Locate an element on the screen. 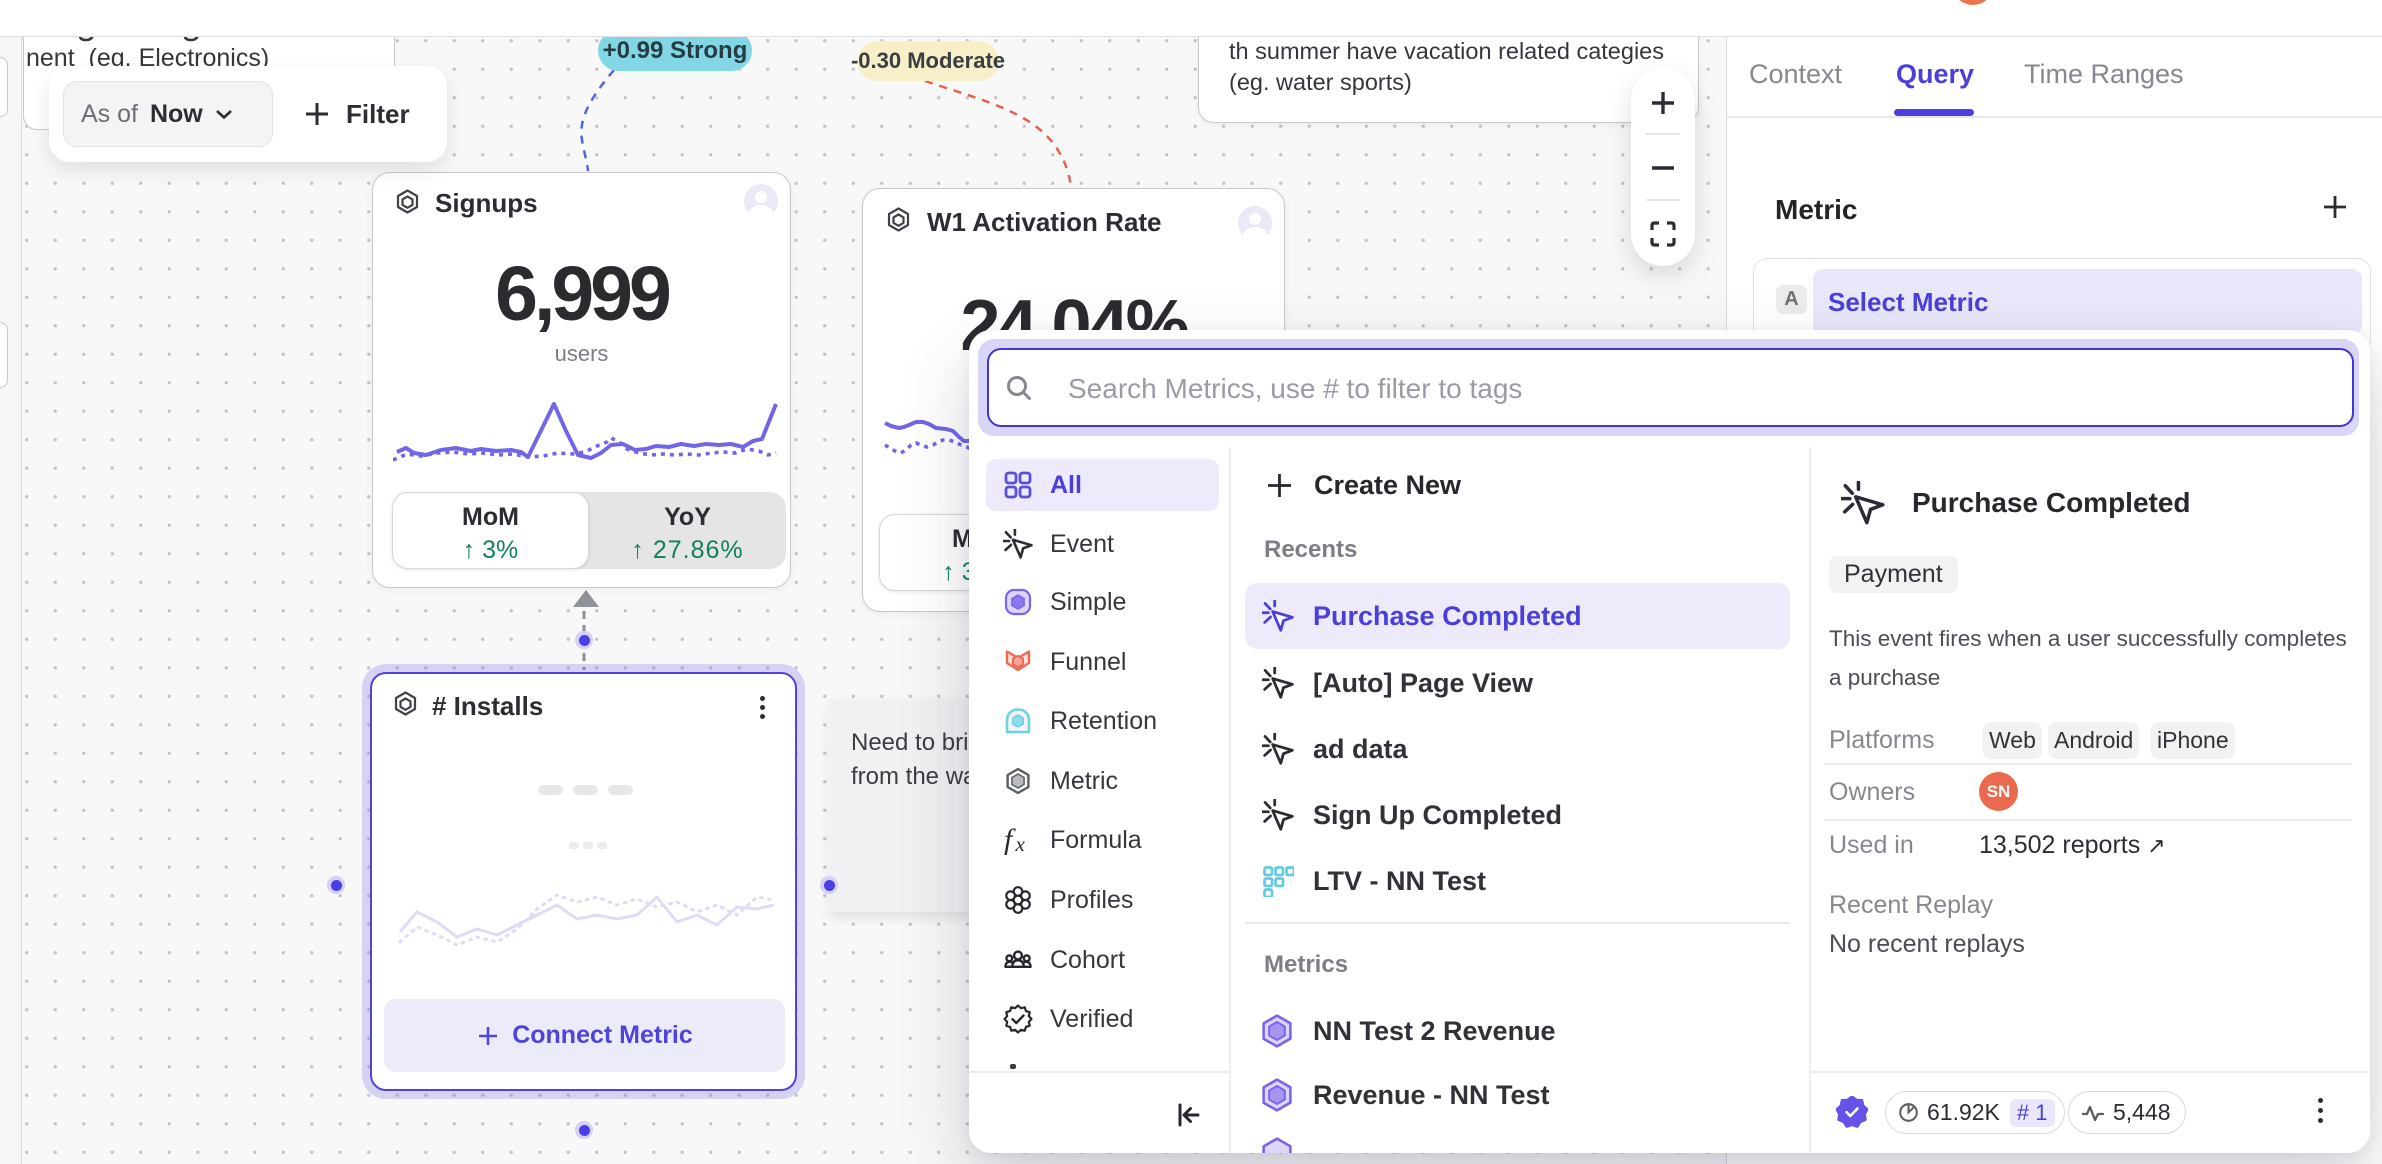 This screenshot has width=2382, height=1164. svg-text: x is located at coordinates (1020, 843).